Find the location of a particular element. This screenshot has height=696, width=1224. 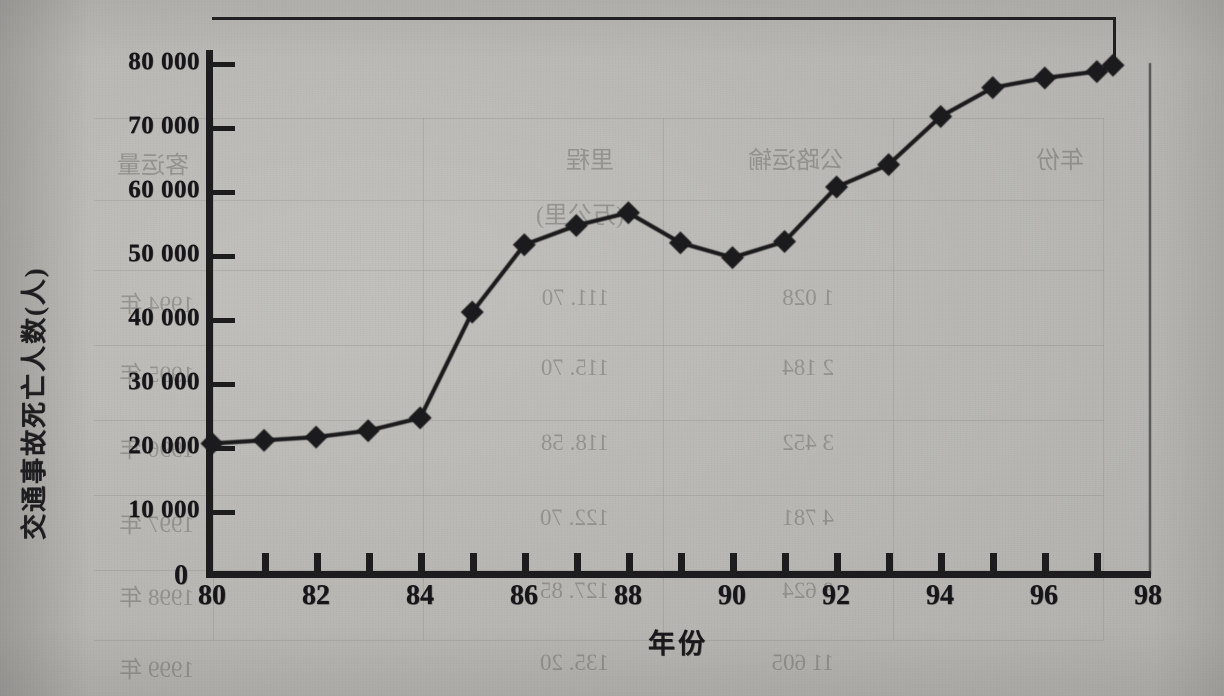

x-tick-label-94: 94 is located at coordinates (940, 595).